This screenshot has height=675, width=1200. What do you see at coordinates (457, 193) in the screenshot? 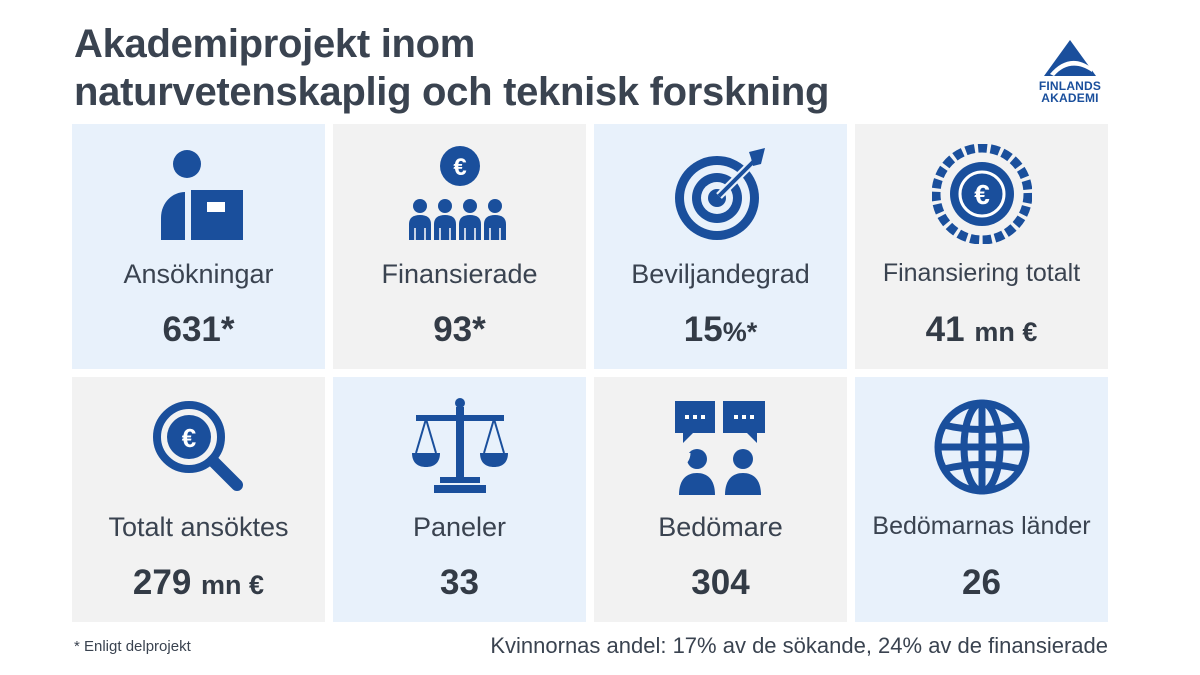
I see `euro-group-icon: €` at bounding box center [457, 193].